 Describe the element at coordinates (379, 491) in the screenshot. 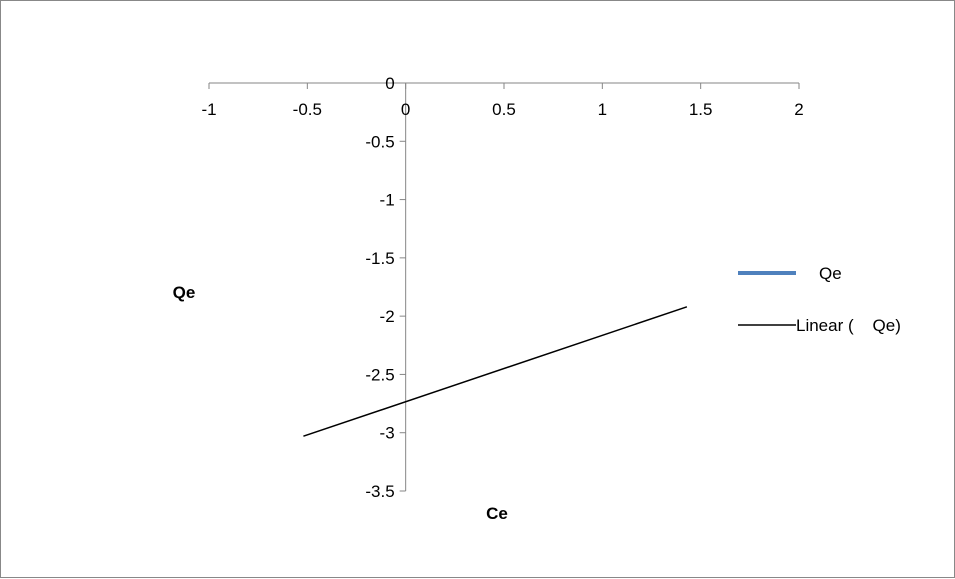

I see `y-tick-label: -3.5` at that location.